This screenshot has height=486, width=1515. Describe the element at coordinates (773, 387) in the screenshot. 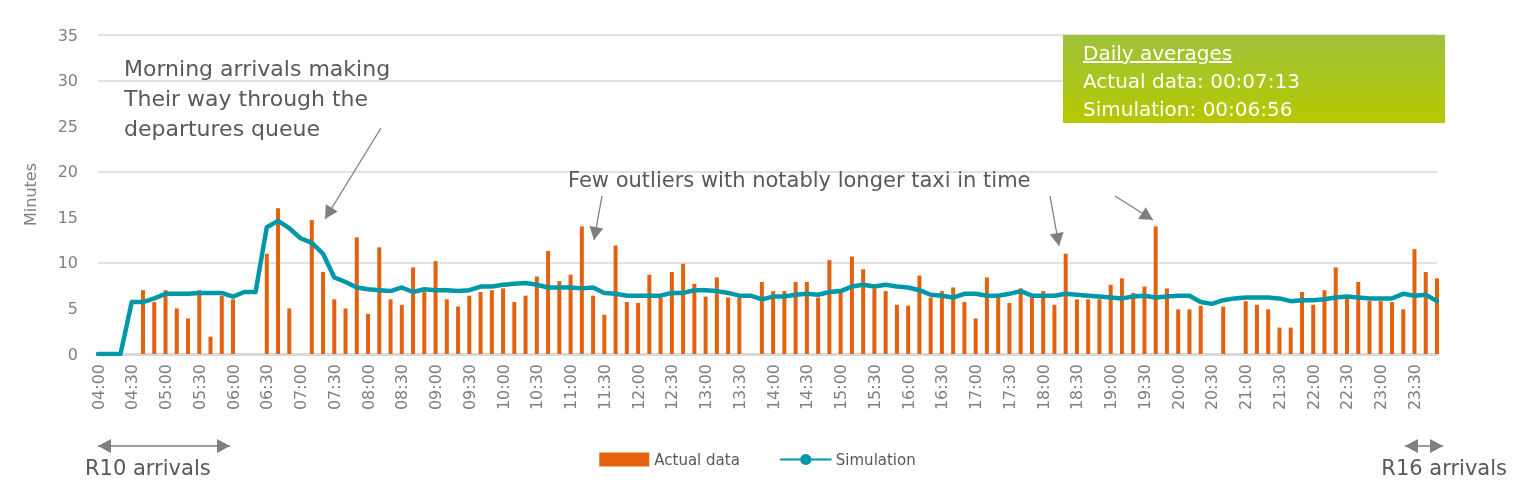

I see `x-tick-label: 14:00` at that location.